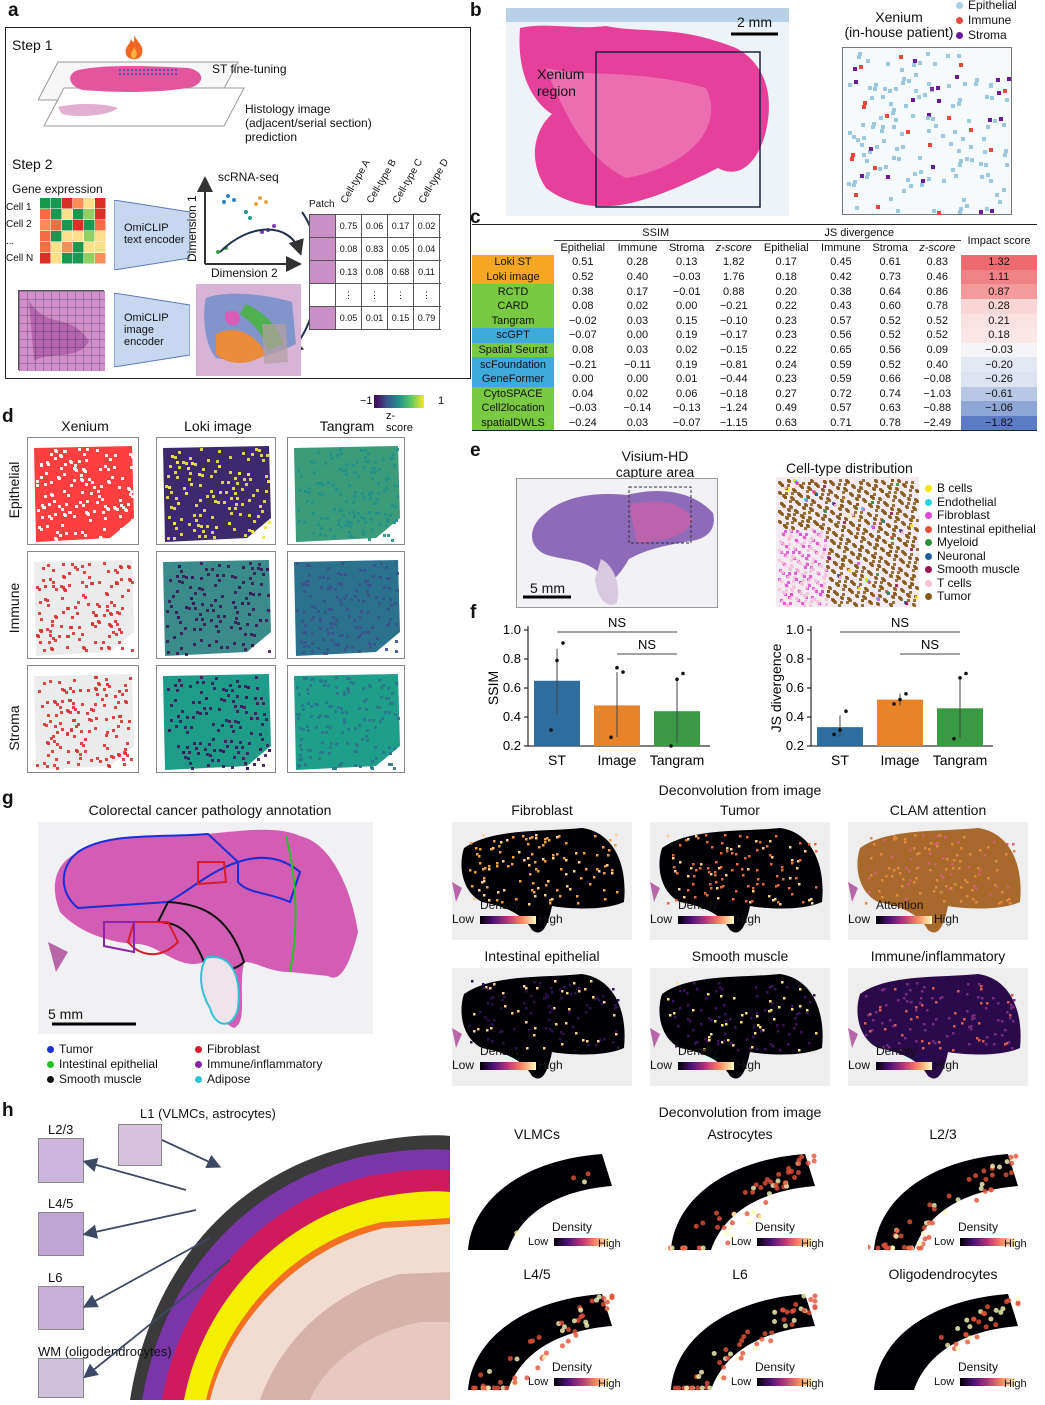 The height and width of the screenshot is (1405, 1045). I want to click on d-thumbnail, so click(83, 491).